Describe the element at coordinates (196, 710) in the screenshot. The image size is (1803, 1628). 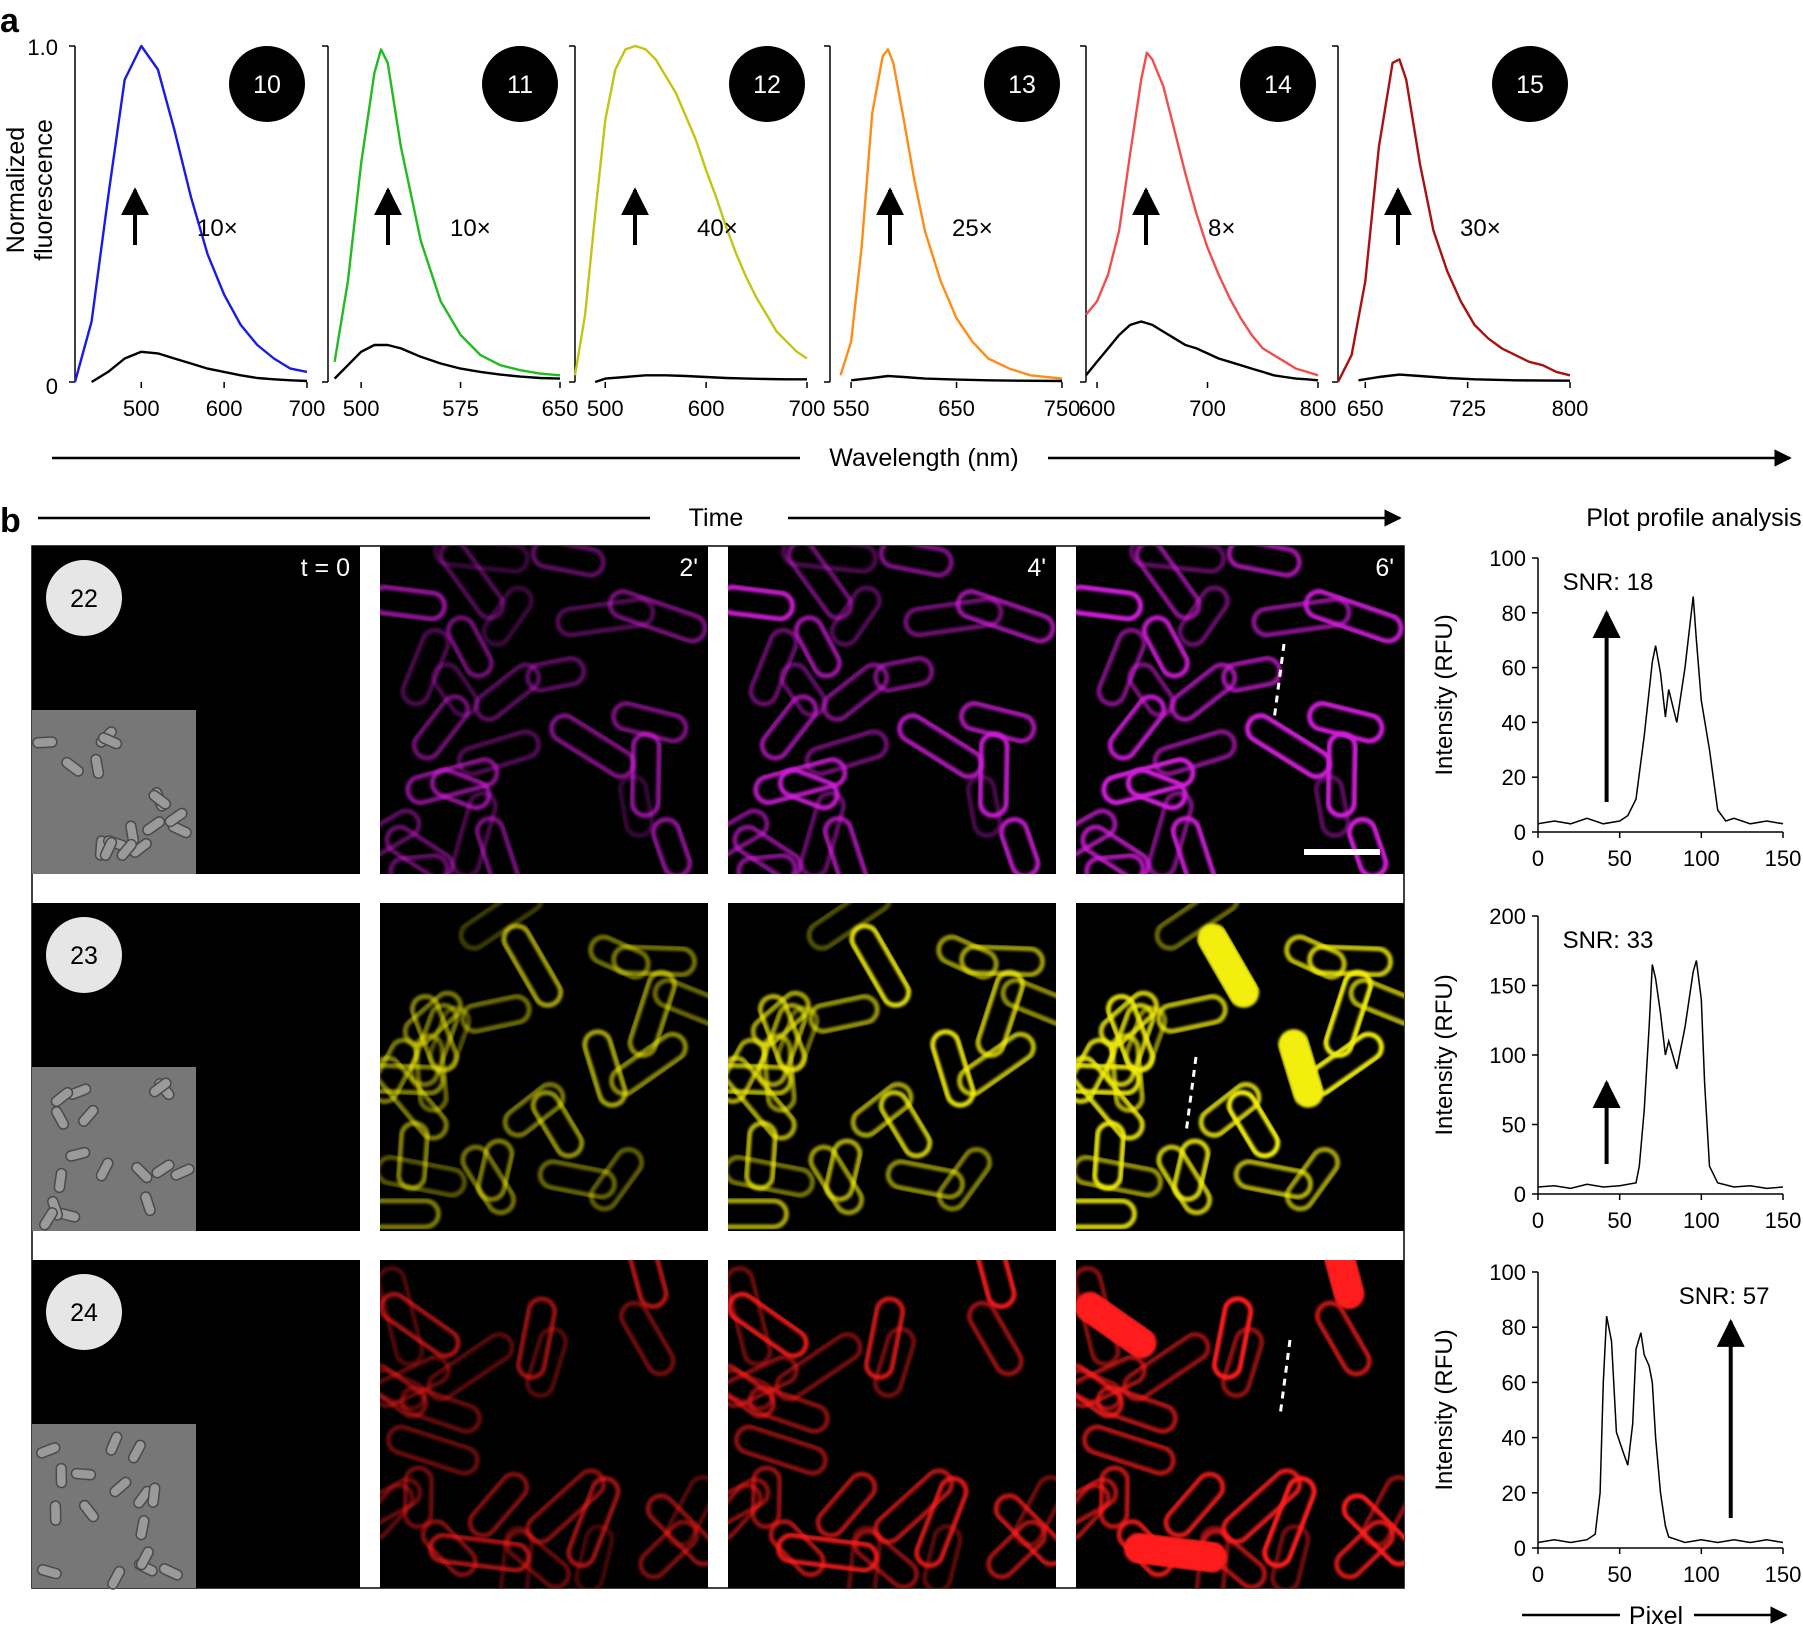
I see `micrograph-tile: 22 t = 0` at that location.